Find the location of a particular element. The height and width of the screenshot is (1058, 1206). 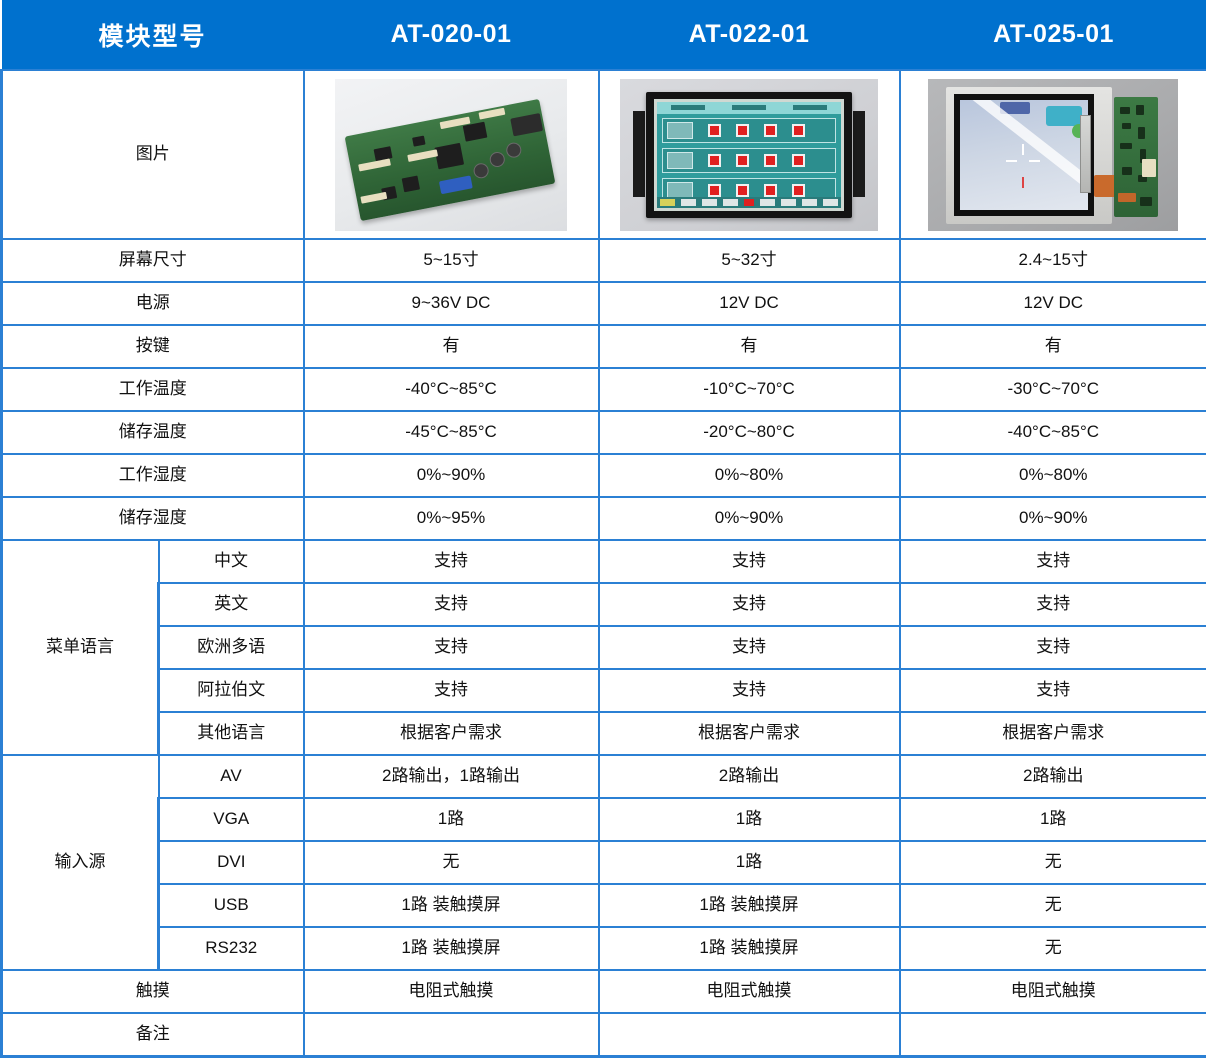

table-row-language: 阿拉伯文 支持 支持 支持 is located at coordinates (604, 690).